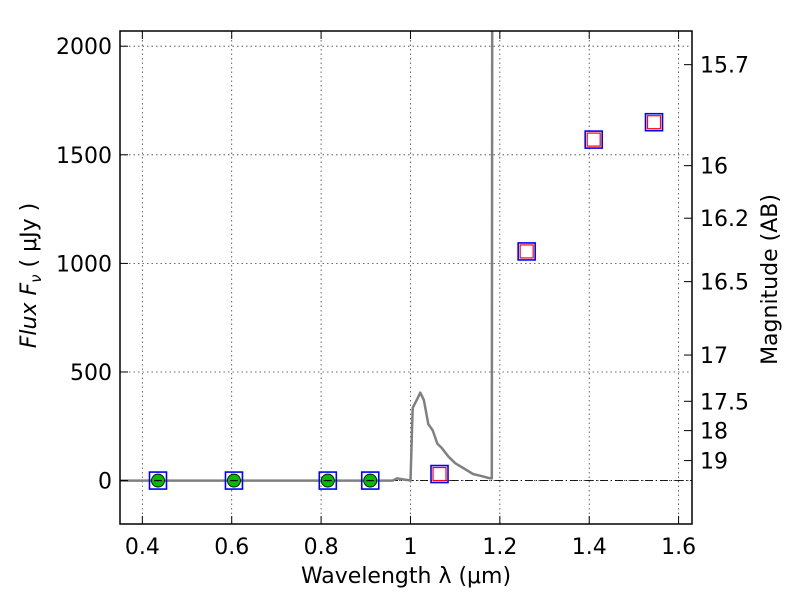  I want to click on magnitude-tick-label: 16.2, so click(724, 219).